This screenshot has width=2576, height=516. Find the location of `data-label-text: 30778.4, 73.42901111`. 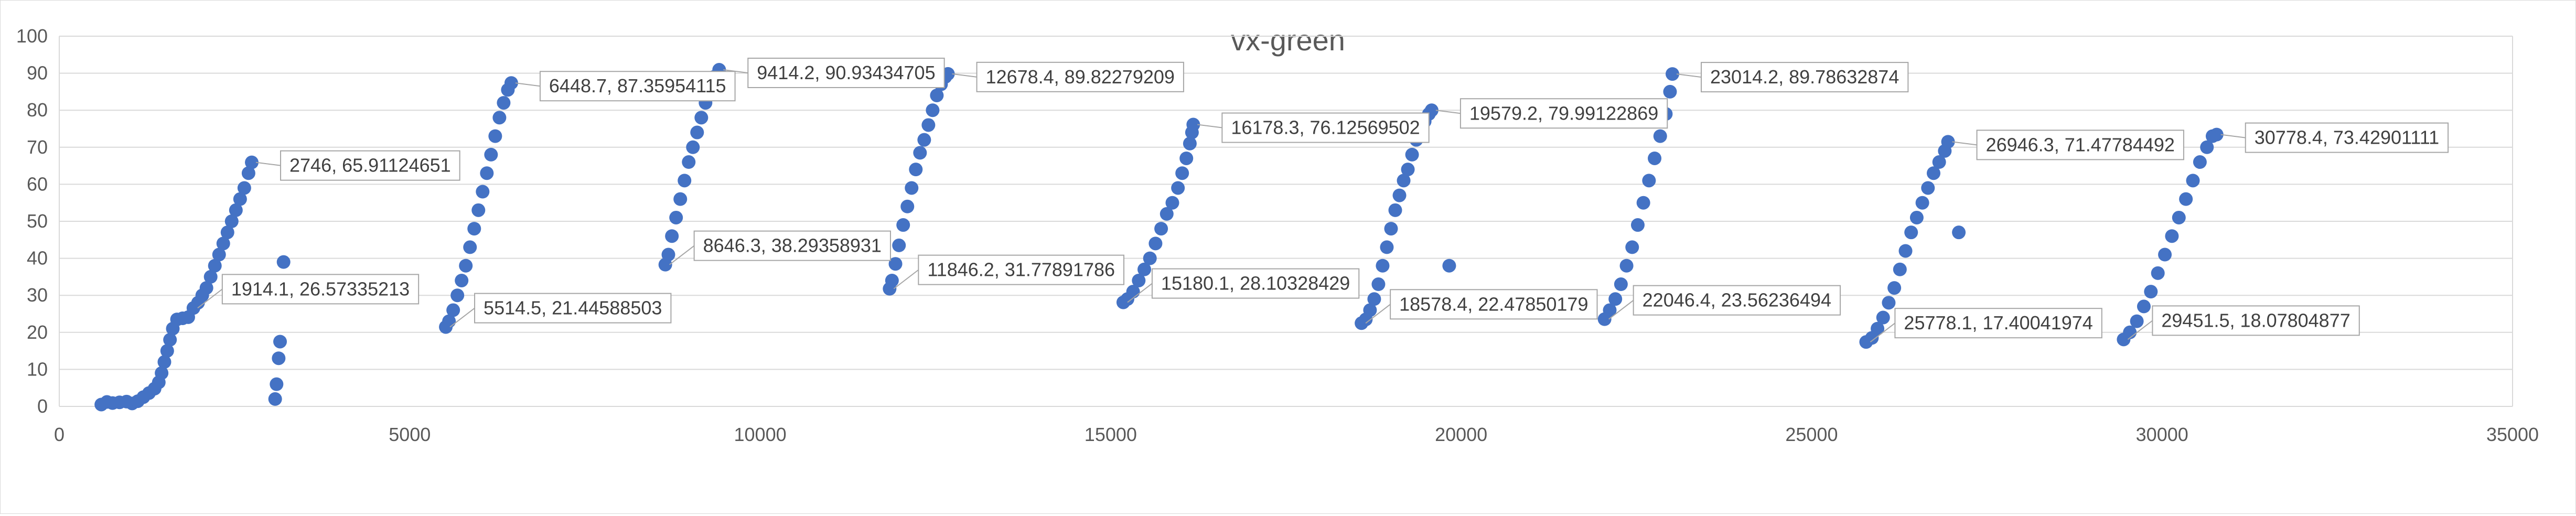

data-label-text: 30778.4, 73.42901111 is located at coordinates (2347, 137).